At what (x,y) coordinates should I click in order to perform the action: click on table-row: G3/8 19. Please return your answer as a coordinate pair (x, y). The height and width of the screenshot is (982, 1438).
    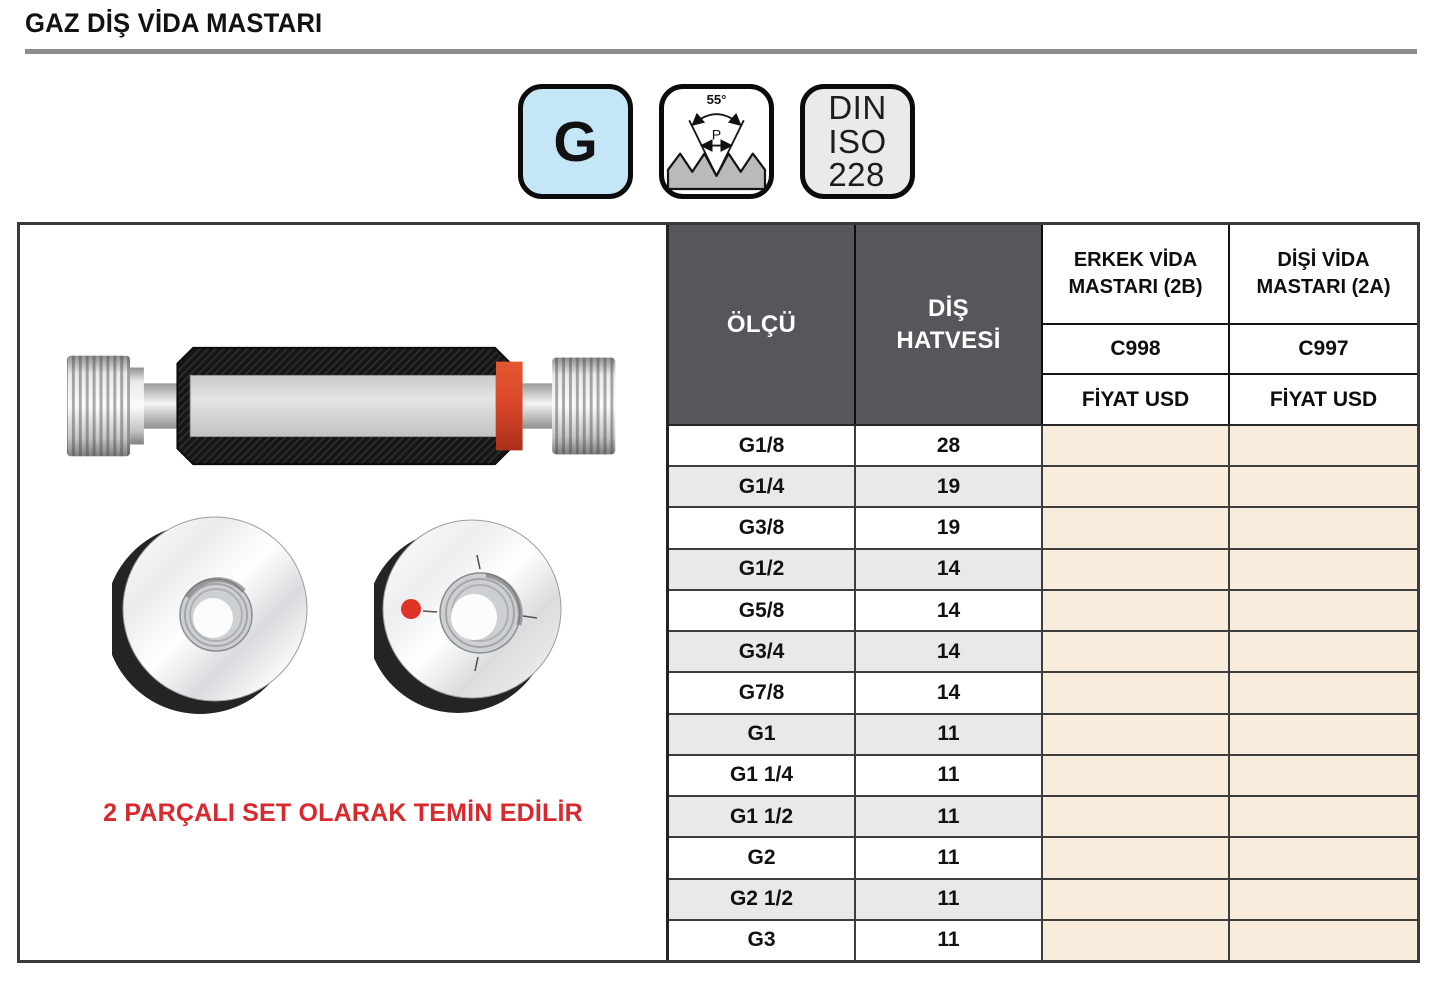
    Looking at the image, I should click on (1043, 529).